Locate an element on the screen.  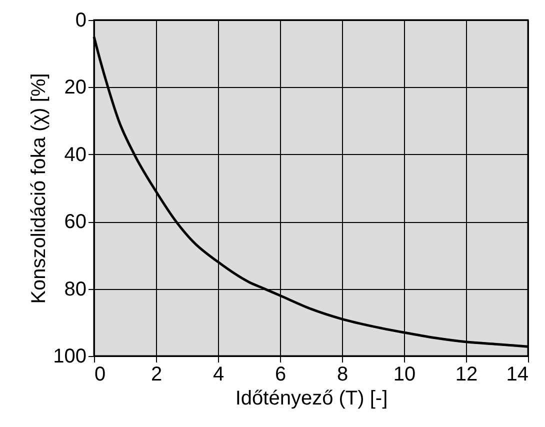
y-axis-title: Konszolidáció foka (χ) [%] is located at coordinates (39, 188).